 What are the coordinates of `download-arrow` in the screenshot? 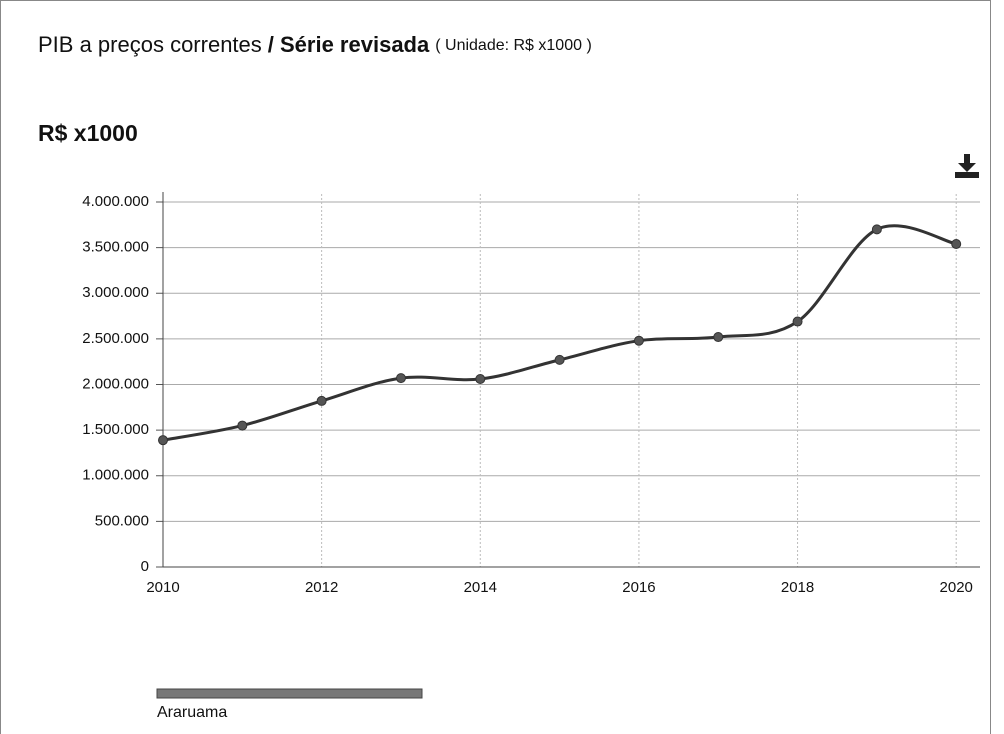 It's located at (967, 167).